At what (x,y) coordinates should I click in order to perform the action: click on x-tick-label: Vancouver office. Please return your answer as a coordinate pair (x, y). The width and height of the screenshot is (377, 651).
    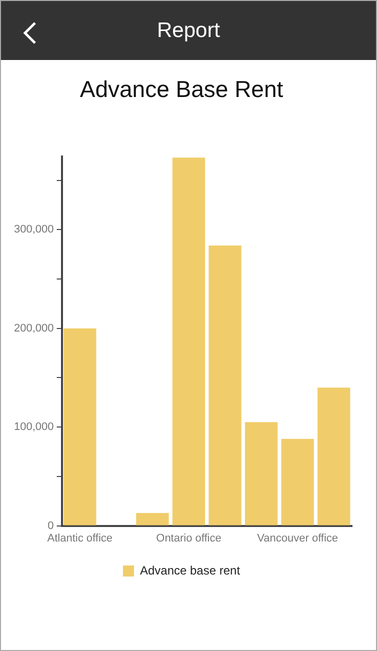
    Looking at the image, I should click on (297, 538).